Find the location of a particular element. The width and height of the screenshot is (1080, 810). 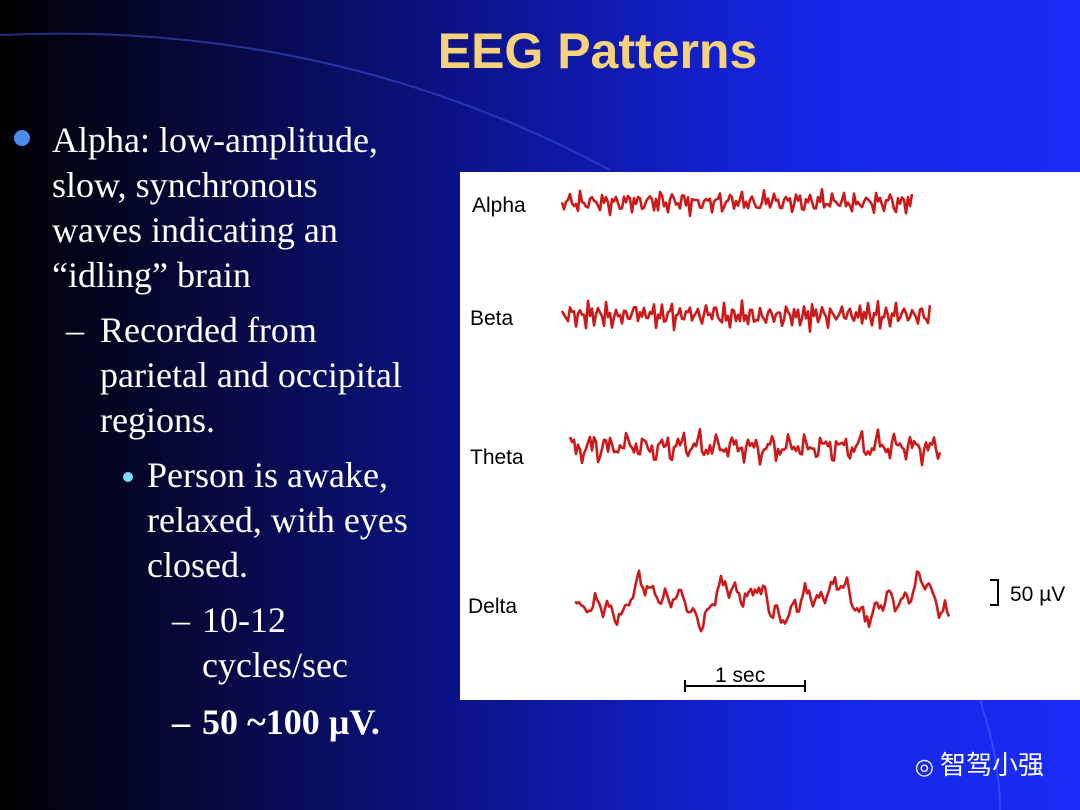

wave-label: Theta is located at coordinates (497, 457).